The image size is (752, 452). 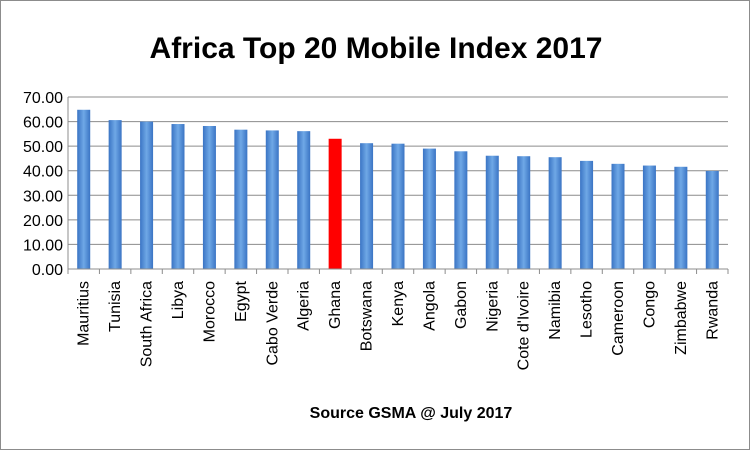 I want to click on y-tick-label: 30.00, so click(x=43, y=196).